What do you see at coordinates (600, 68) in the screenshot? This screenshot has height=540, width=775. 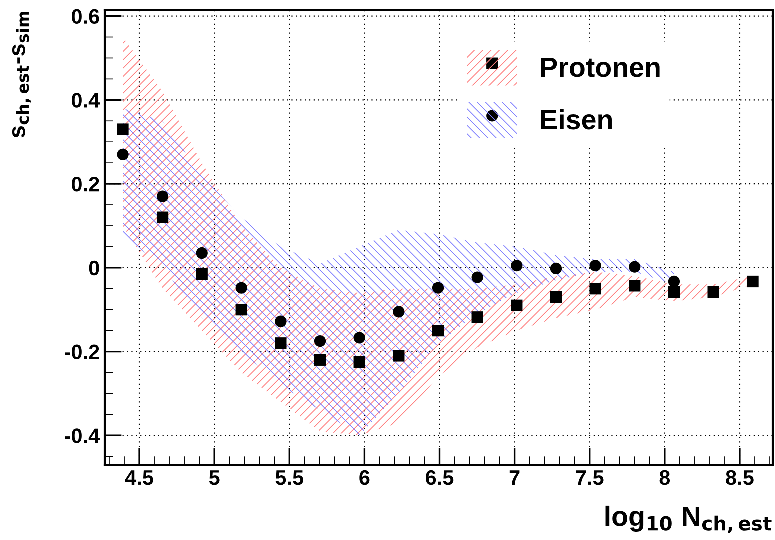 I see `legend-label: Protonen` at bounding box center [600, 68].